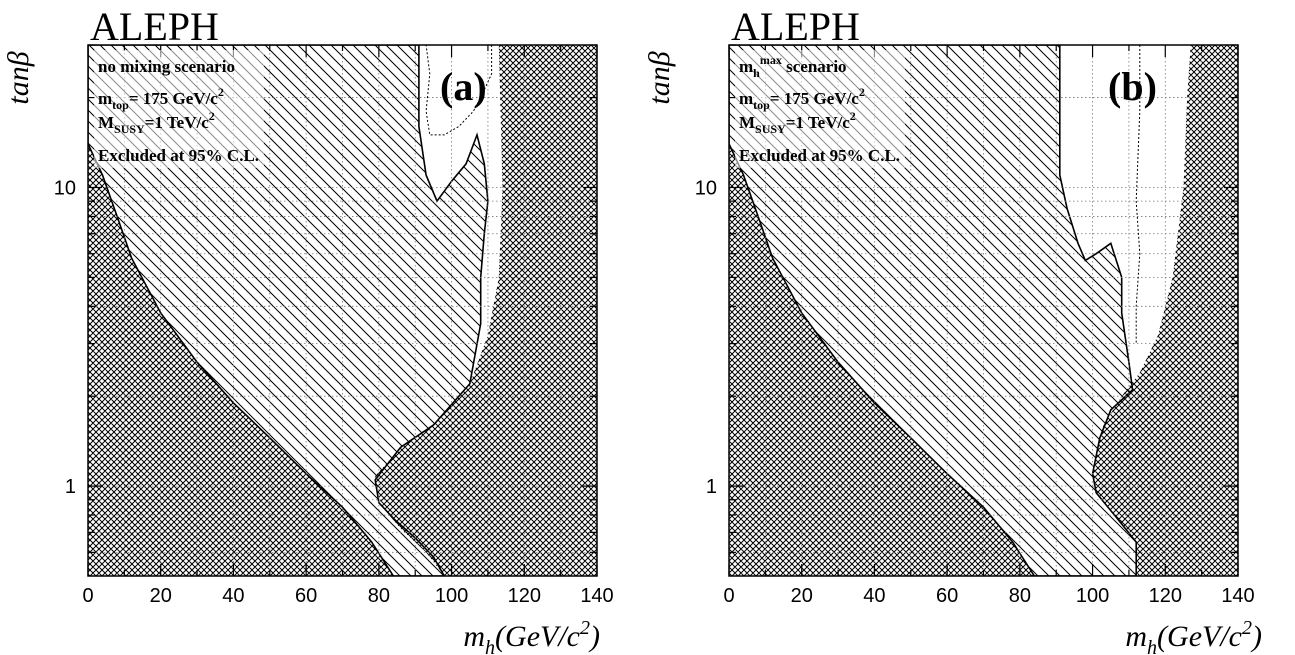 This screenshot has width=1295, height=655. Describe the element at coordinates (166, 66) in the screenshot. I see `scenario-label: no mixing scenario` at that location.